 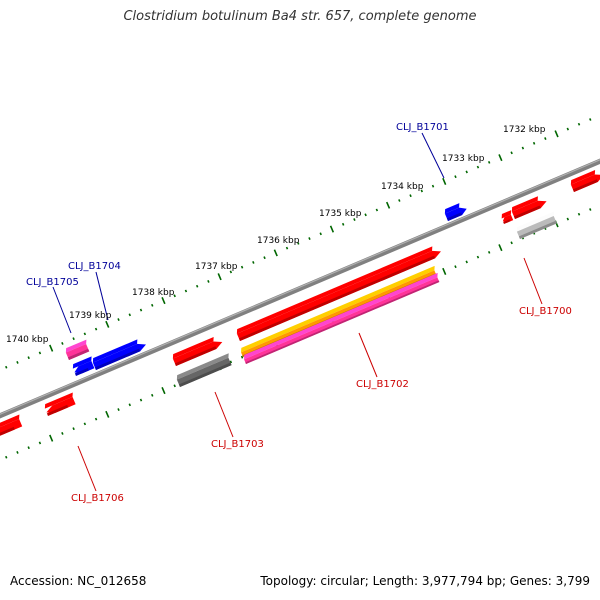 What do you see at coordinates (94, 266) in the screenshot?
I see `gene-label-CLJ_B1704: CLJ_B1704` at bounding box center [94, 266].